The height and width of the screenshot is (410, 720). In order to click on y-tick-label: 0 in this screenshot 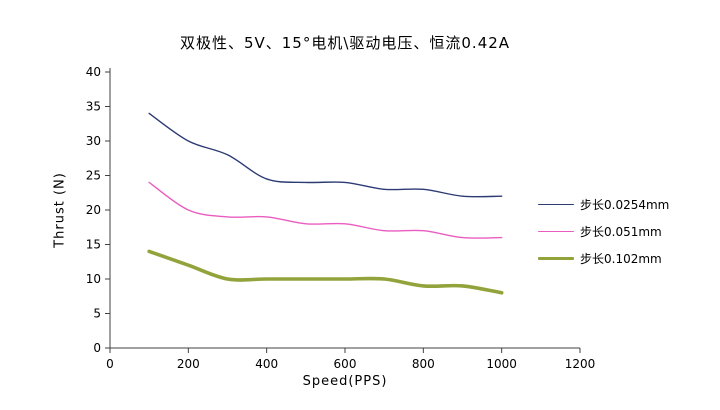, I will do `click(97, 348)`.